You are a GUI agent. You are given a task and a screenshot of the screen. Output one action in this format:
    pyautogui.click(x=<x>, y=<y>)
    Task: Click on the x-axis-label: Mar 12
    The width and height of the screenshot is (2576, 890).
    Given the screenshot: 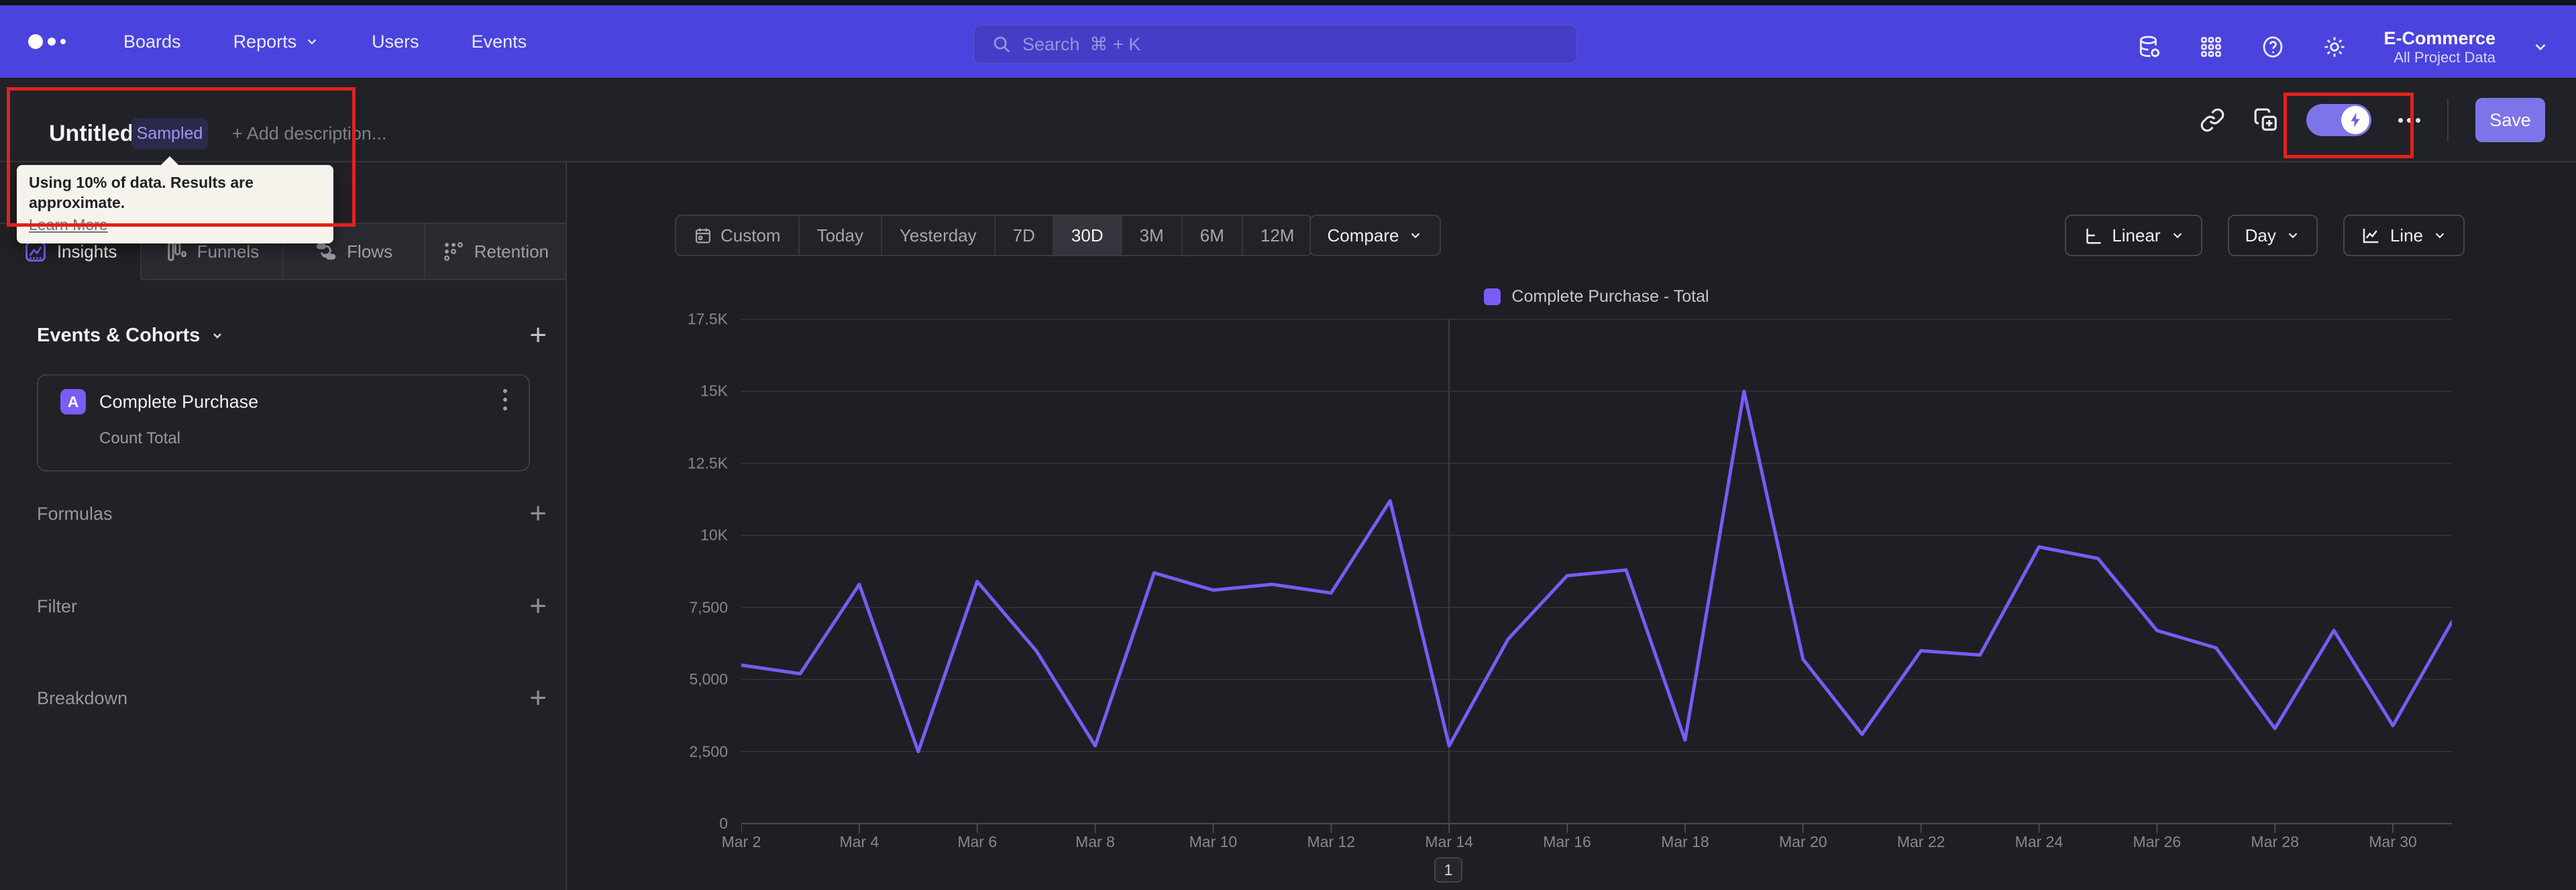 What is the action you would take?
    pyautogui.click(x=1331, y=841)
    